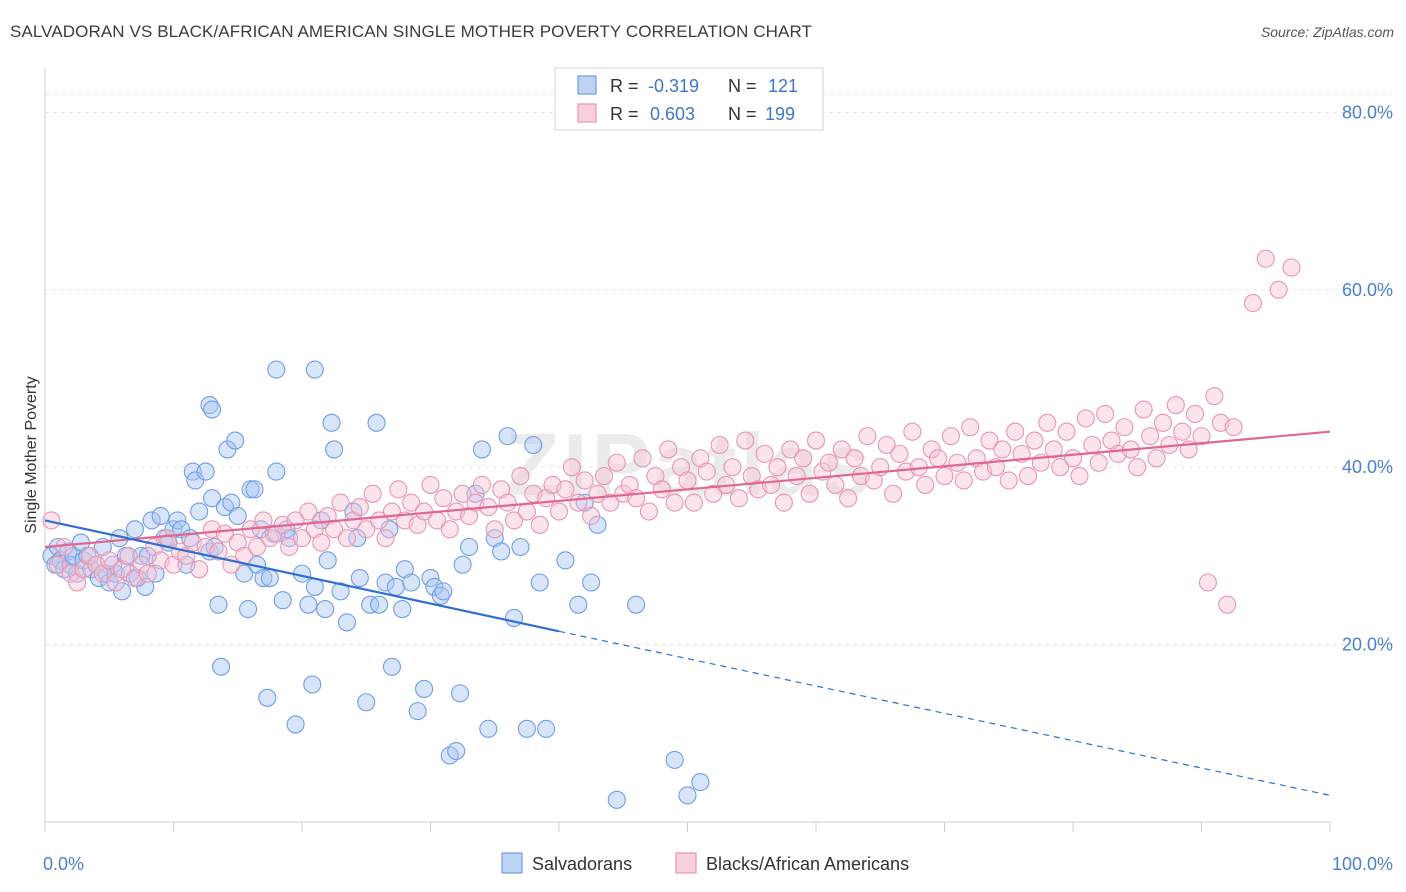 This screenshot has width=1406, height=892. Describe the element at coordinates (780, 114) in the screenshot. I see `legend-n-value-2: 199` at that location.